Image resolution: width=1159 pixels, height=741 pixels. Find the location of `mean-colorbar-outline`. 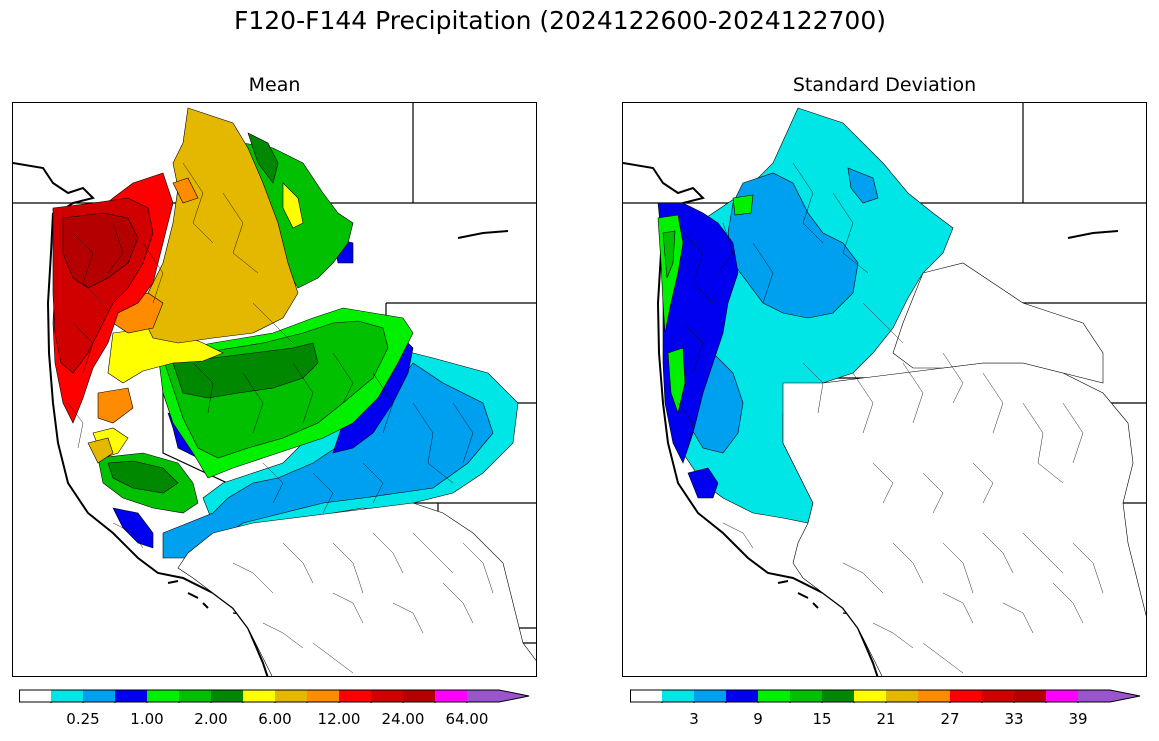

mean-colorbar-outline is located at coordinates (274, 696).